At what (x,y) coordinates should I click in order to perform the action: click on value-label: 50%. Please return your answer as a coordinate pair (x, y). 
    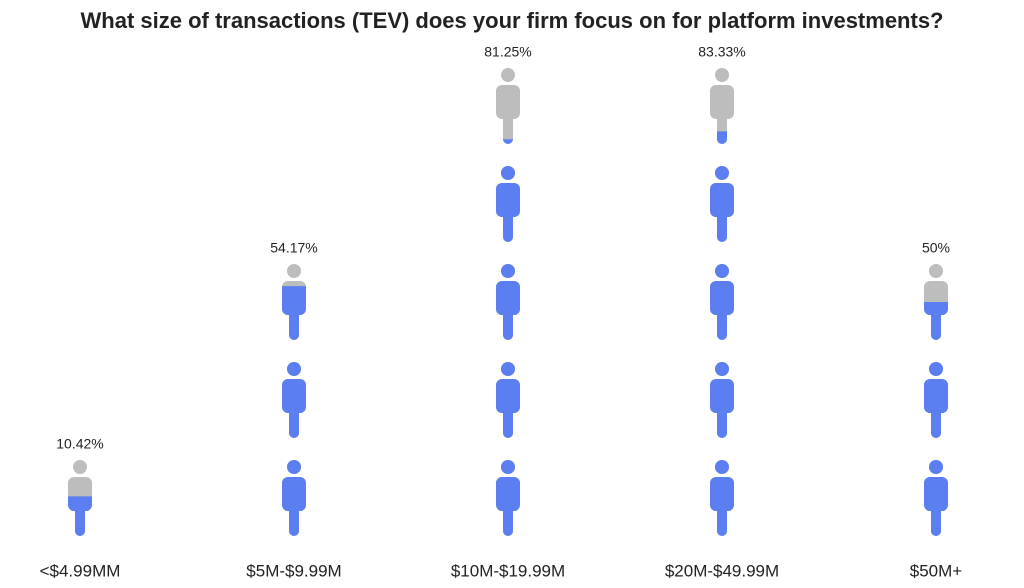
    Looking at the image, I should click on (936, 248).